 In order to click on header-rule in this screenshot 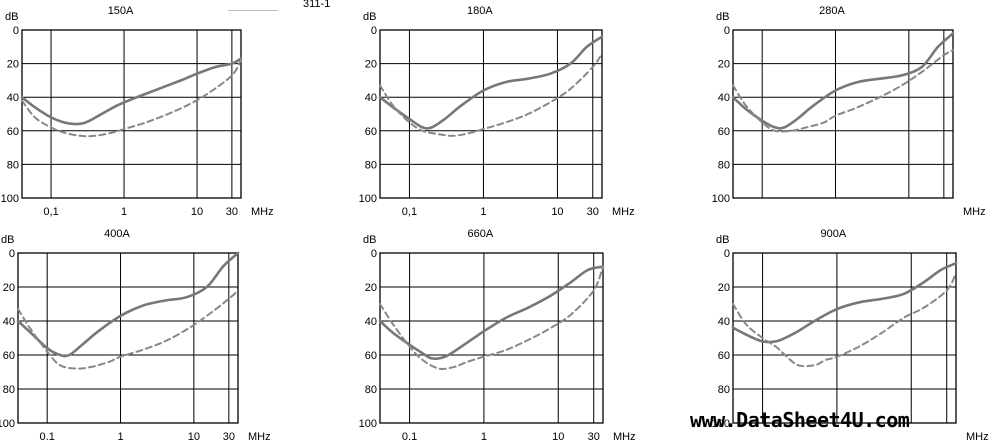, I will do `click(253, 10)`.